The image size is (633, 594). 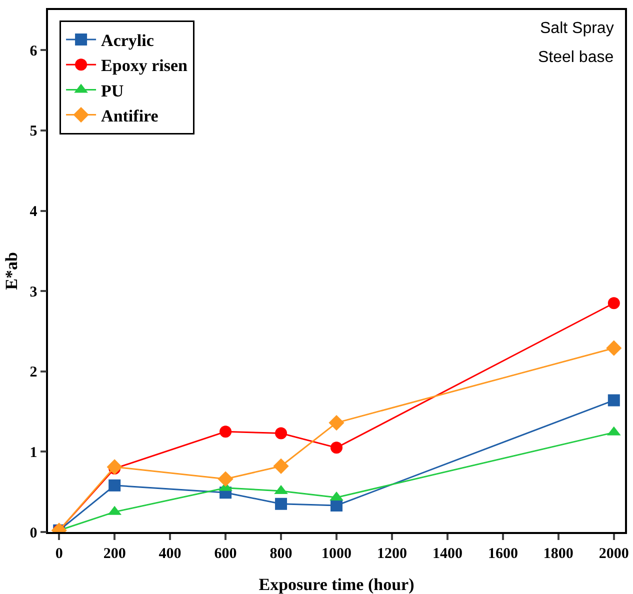 I want to click on legend-label: Antifire, so click(x=130, y=116).